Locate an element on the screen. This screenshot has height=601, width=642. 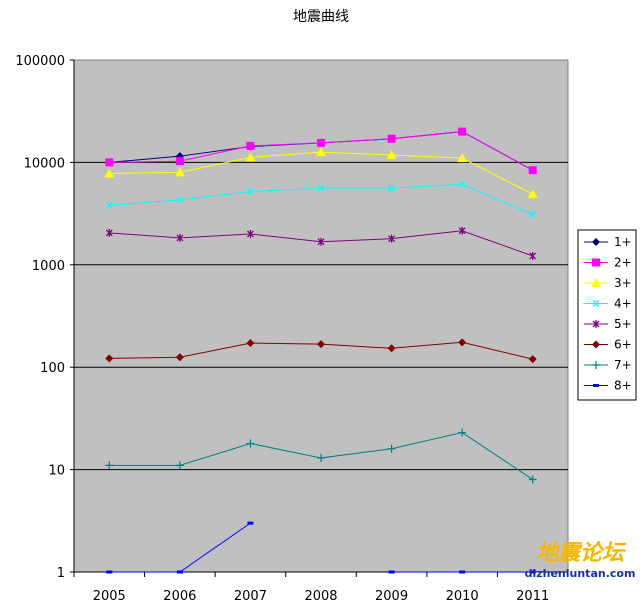
legend: 1+ 2+ 3+ 4+ 5+ 6+ 7+ 8+ is located at coordinates (607, 315).